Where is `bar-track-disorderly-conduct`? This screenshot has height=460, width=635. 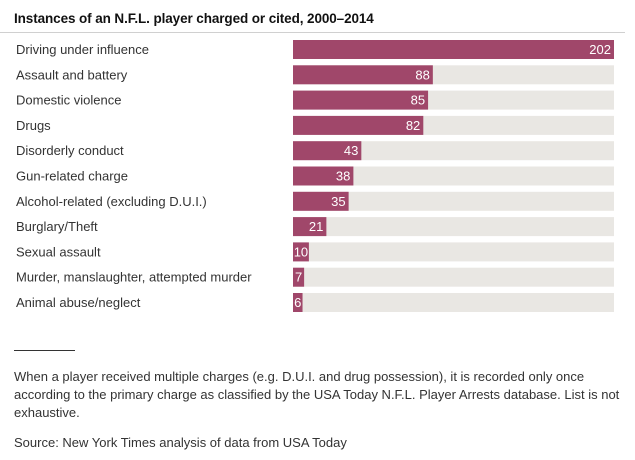 bar-track-disorderly-conduct is located at coordinates (453, 151).